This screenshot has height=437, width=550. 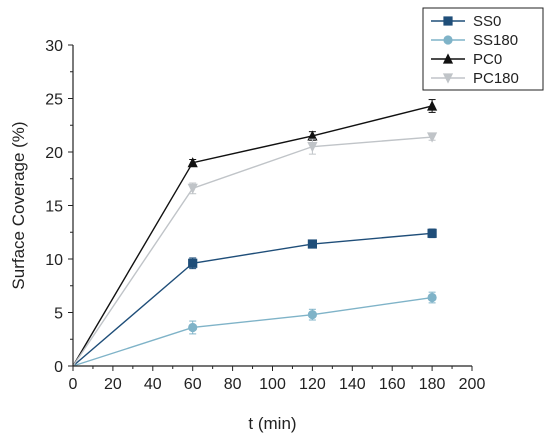 I want to click on y-tick-label: 20, so click(x=54, y=153).